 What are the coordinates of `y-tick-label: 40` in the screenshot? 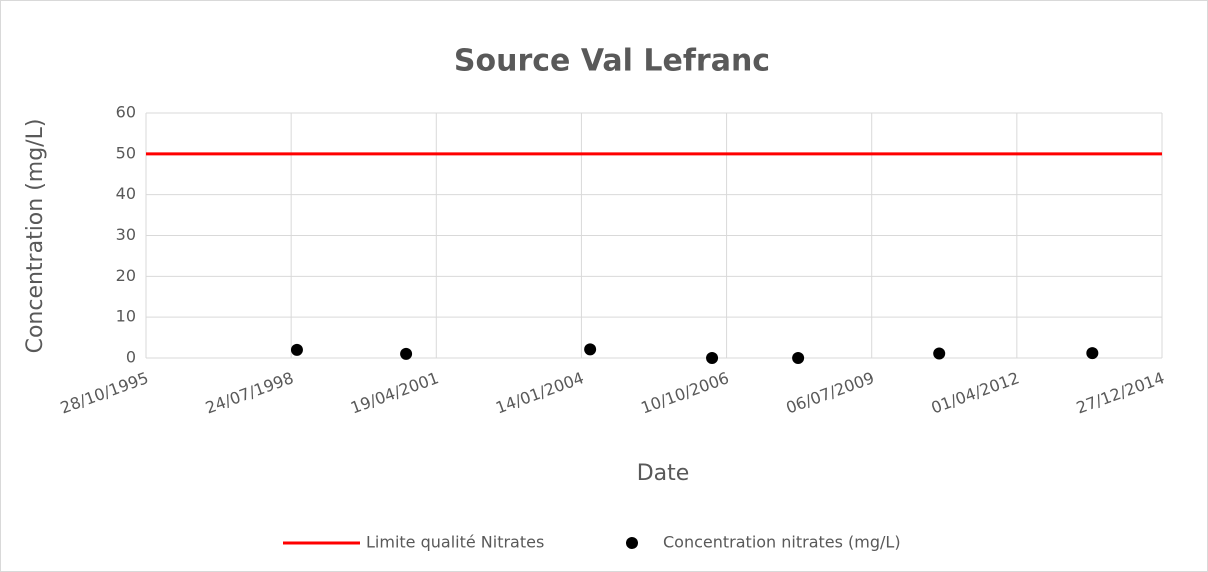 It's located at (126, 193).